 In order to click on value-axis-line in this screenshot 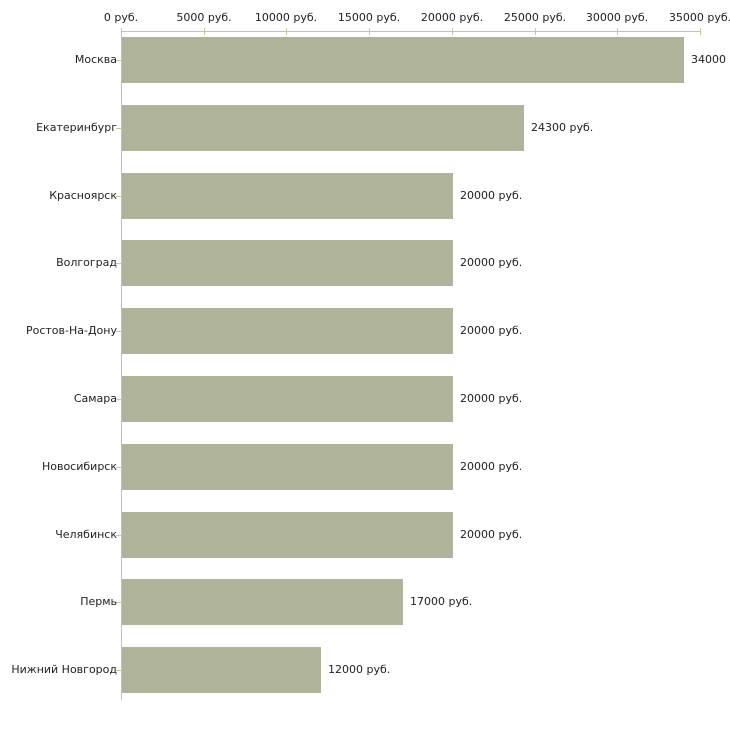, I will do `click(411, 31)`.